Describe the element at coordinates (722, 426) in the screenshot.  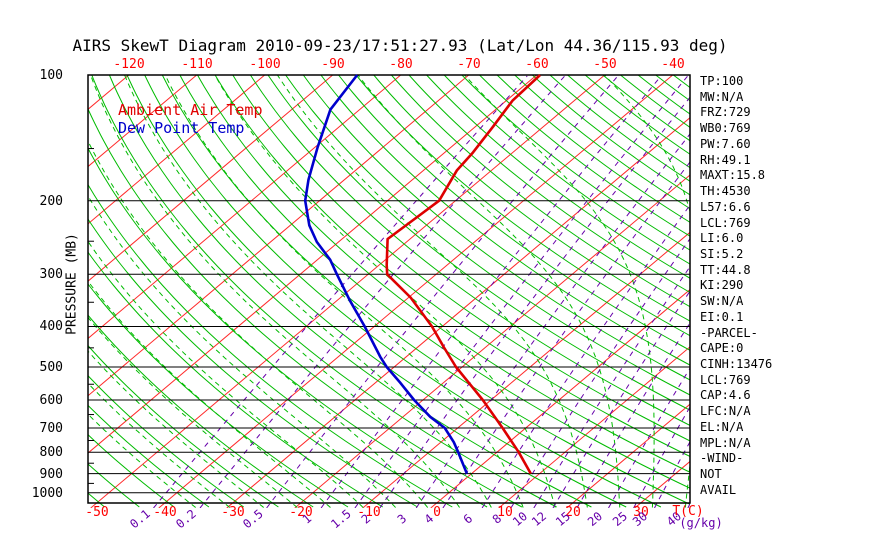
I see `stats-line: EL:N/A` at that location.